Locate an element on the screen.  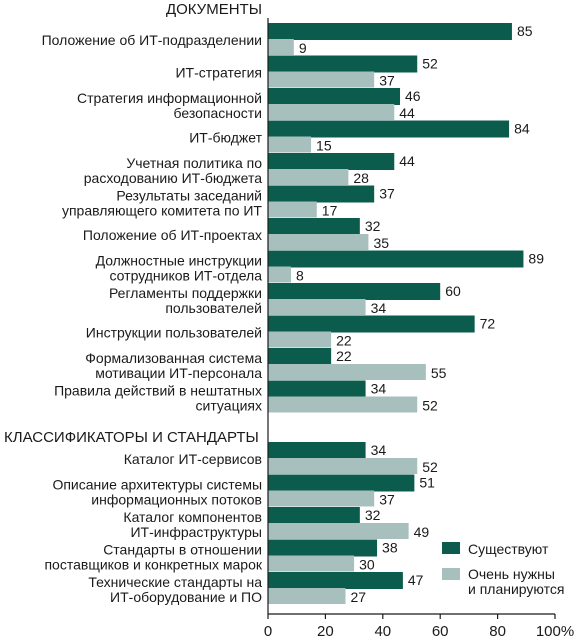
data-label-existing: 44 is located at coordinates (407, 161).